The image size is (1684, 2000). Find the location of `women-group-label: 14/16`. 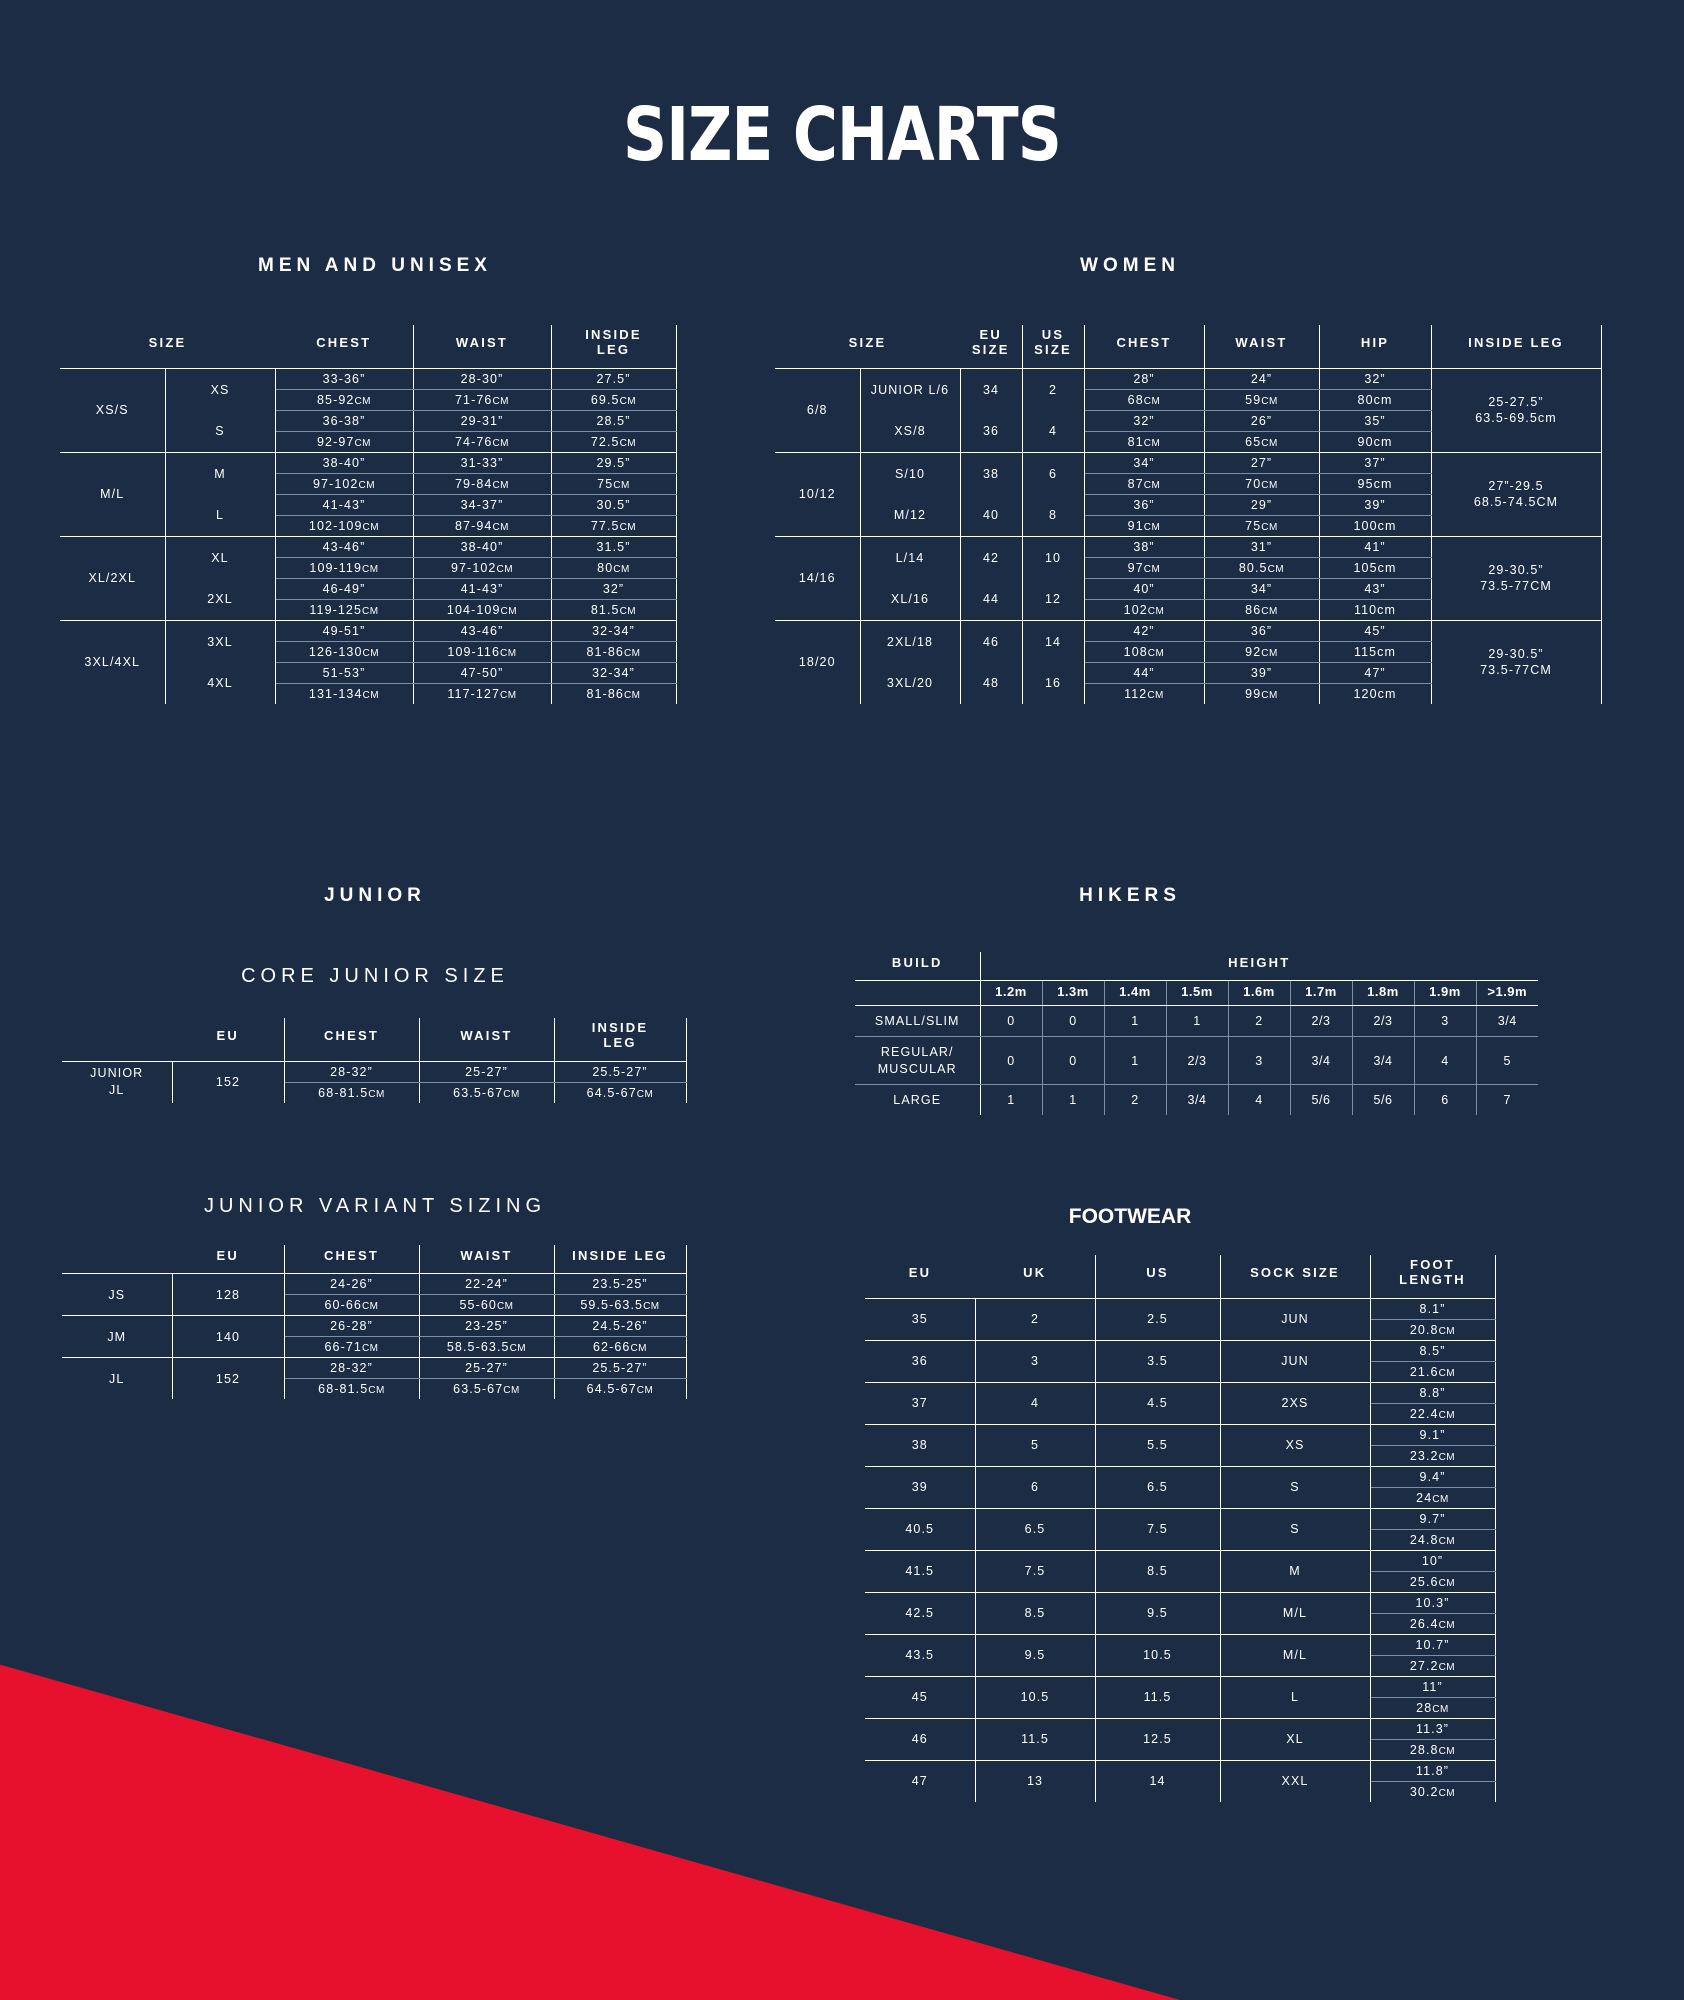

women-group-label: 14/16 is located at coordinates (818, 578).